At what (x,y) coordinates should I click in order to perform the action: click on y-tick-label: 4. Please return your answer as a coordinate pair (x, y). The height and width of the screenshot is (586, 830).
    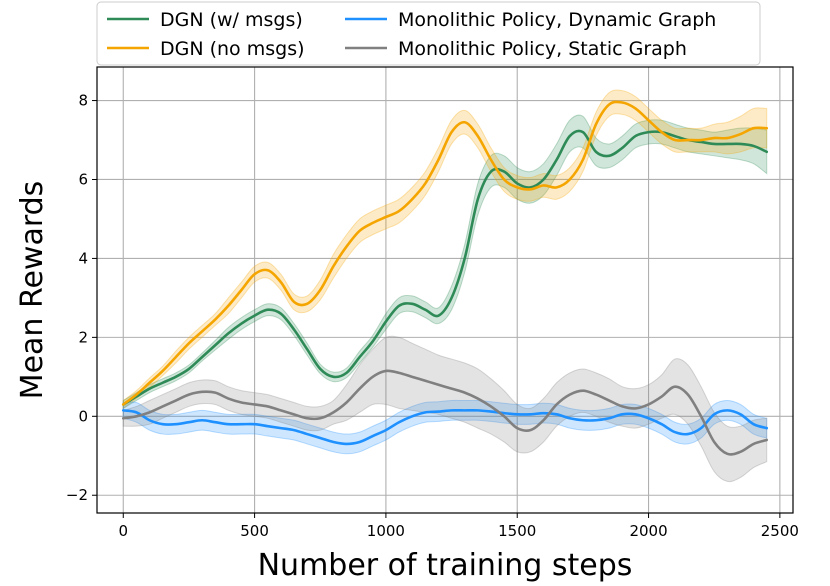
    Looking at the image, I should click on (83, 258).